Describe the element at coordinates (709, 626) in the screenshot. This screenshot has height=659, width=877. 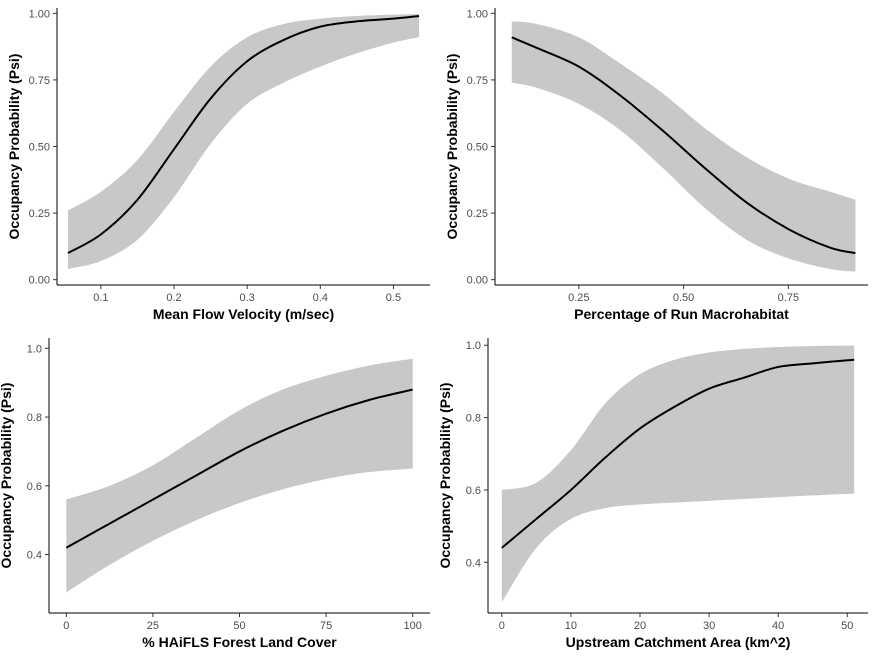
I see `x-tick-label: 30` at that location.